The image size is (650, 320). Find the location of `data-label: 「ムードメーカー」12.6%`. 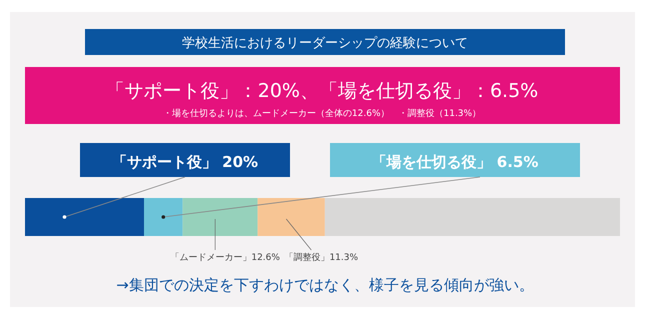

data-label: 「ムードメーカー」12.6% is located at coordinates (225, 257).